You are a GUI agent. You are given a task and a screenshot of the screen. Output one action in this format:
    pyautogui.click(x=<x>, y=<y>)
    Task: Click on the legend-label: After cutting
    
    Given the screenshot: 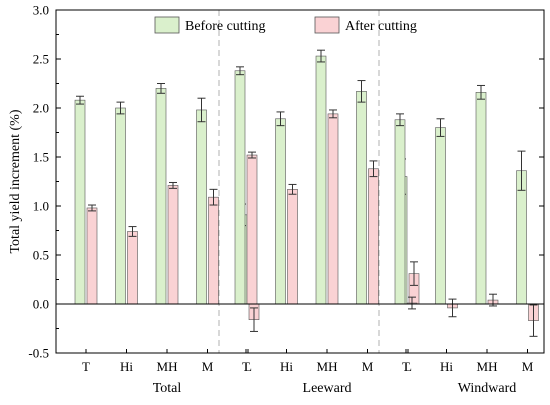 What is the action you would take?
    pyautogui.click(x=381, y=26)
    